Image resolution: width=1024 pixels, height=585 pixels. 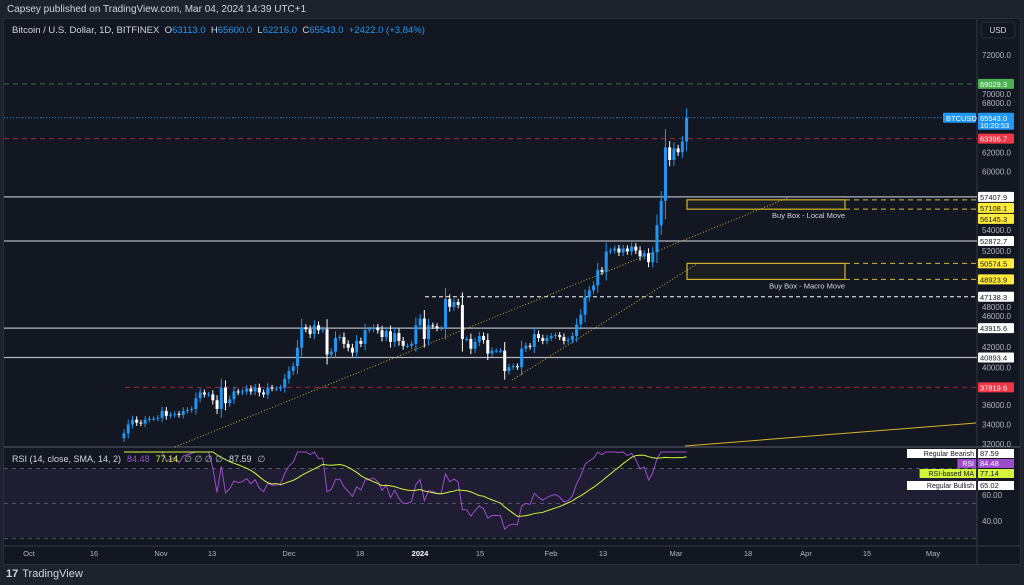 What do you see at coordinates (240, 459) in the screenshot?
I see `rsi-legend-bearish: 87.59` at bounding box center [240, 459].